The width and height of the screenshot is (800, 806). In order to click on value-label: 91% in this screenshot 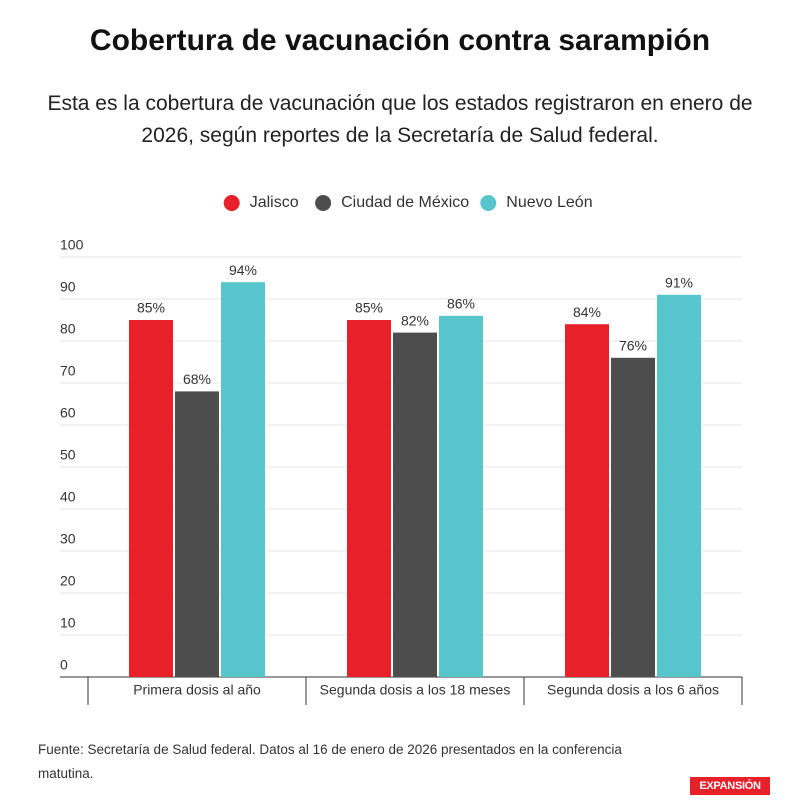, I will do `click(679, 283)`.